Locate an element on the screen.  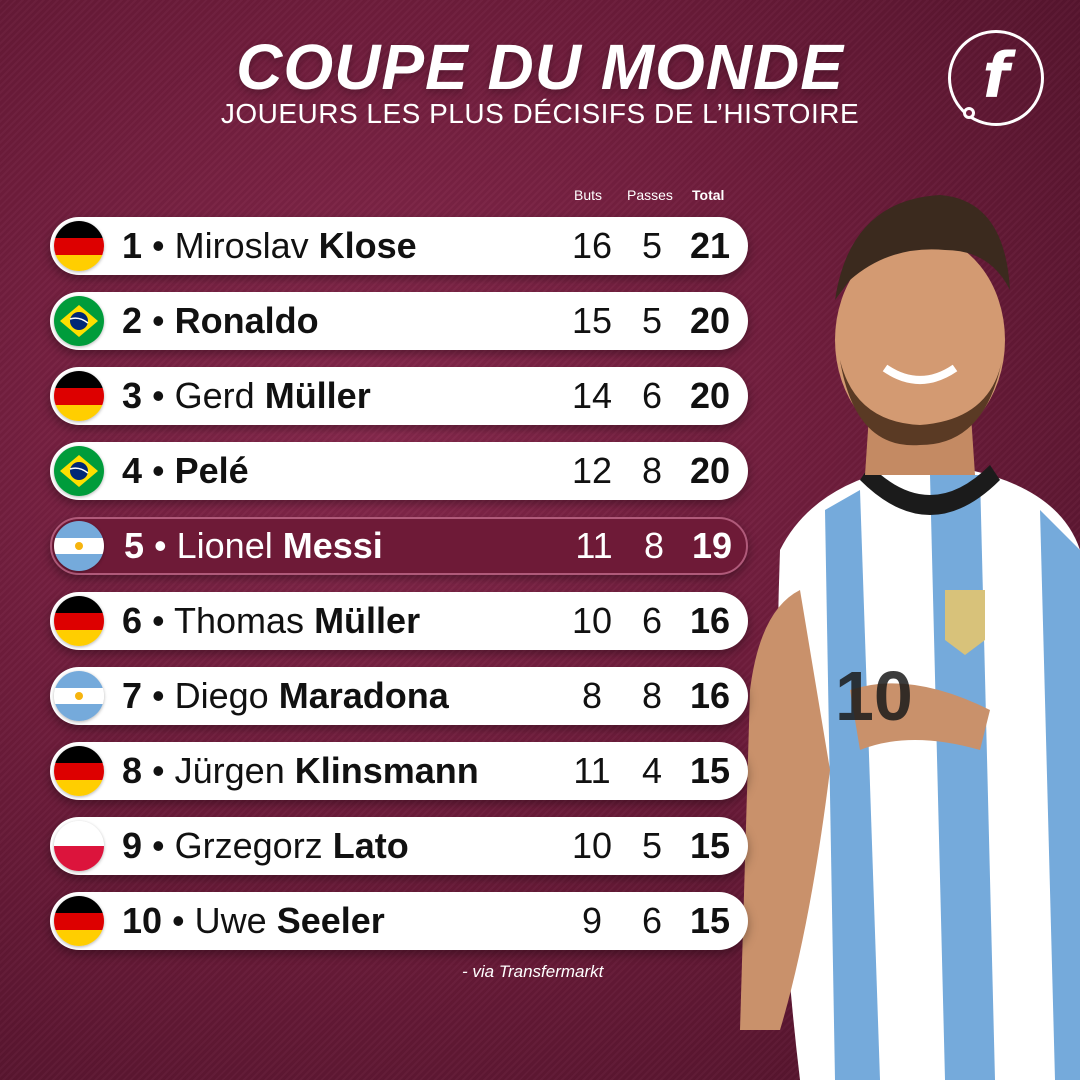
table-row: 8 • Jürgen Klinsmann 11 4 15 is located at coordinates (399, 771).